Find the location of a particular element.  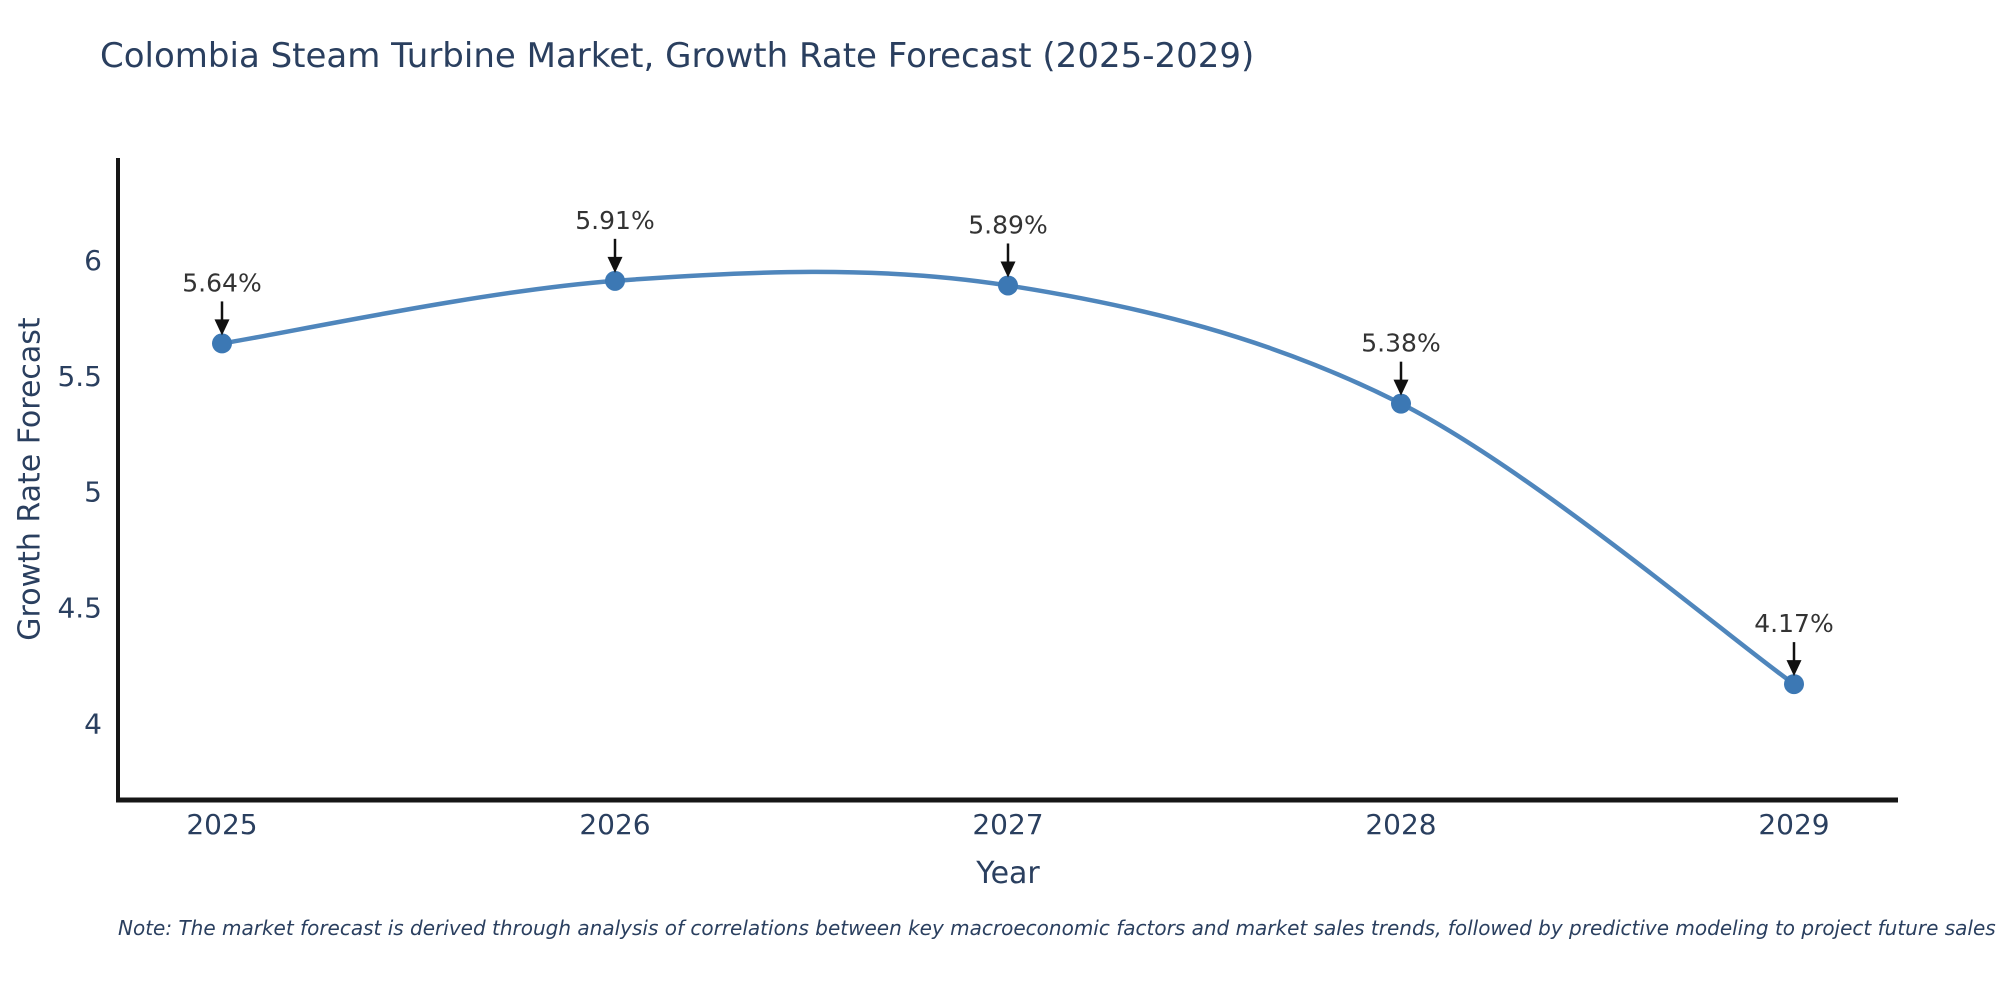

y-tick-label: 5.5 is located at coordinates (79, 376).